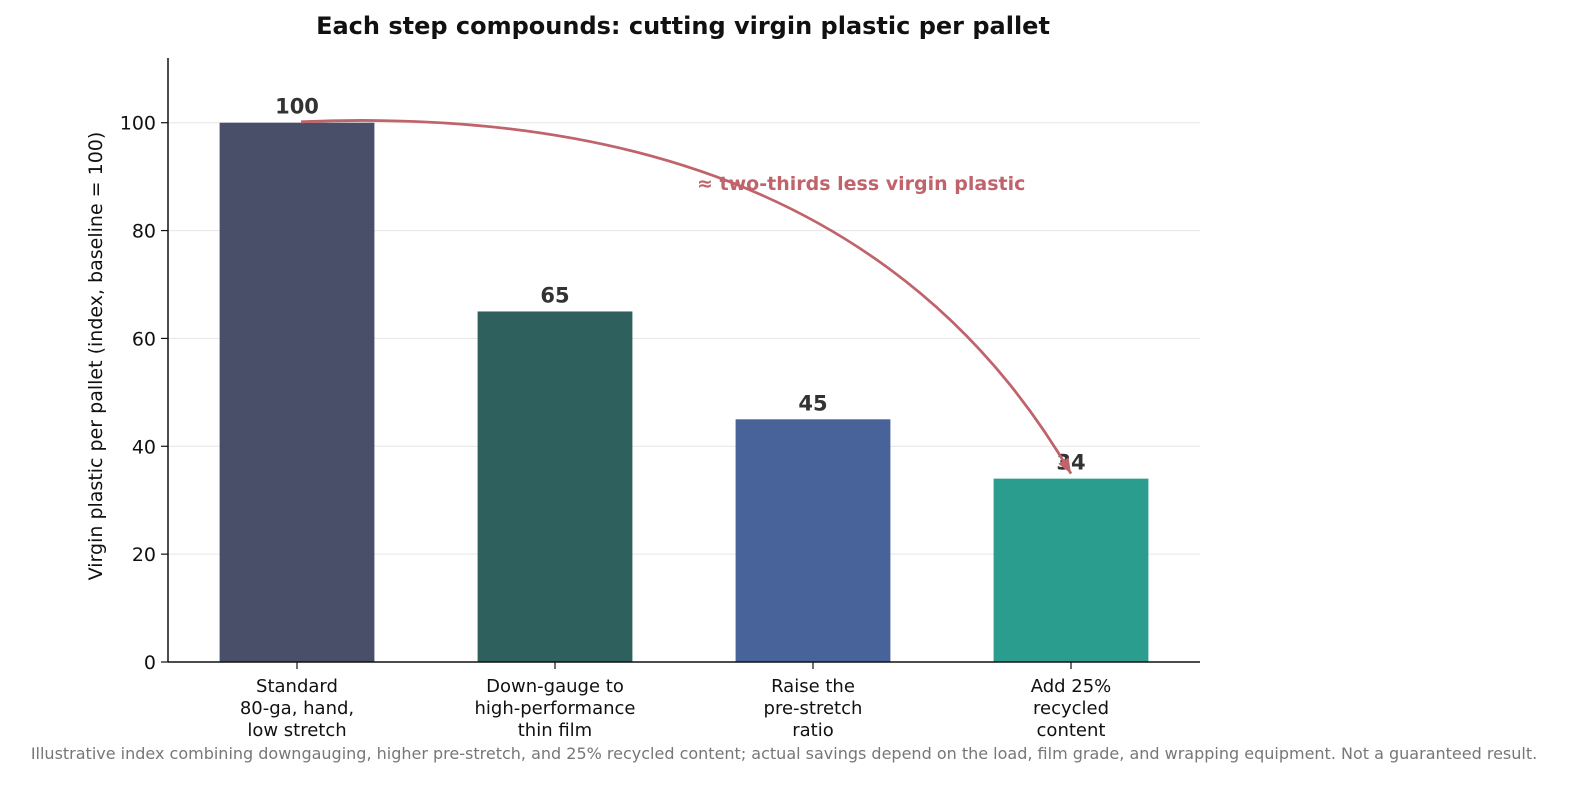 This screenshot has width=1592, height=788. Describe the element at coordinates (812, 403) in the screenshot. I see `data-label-3: 45` at that location.